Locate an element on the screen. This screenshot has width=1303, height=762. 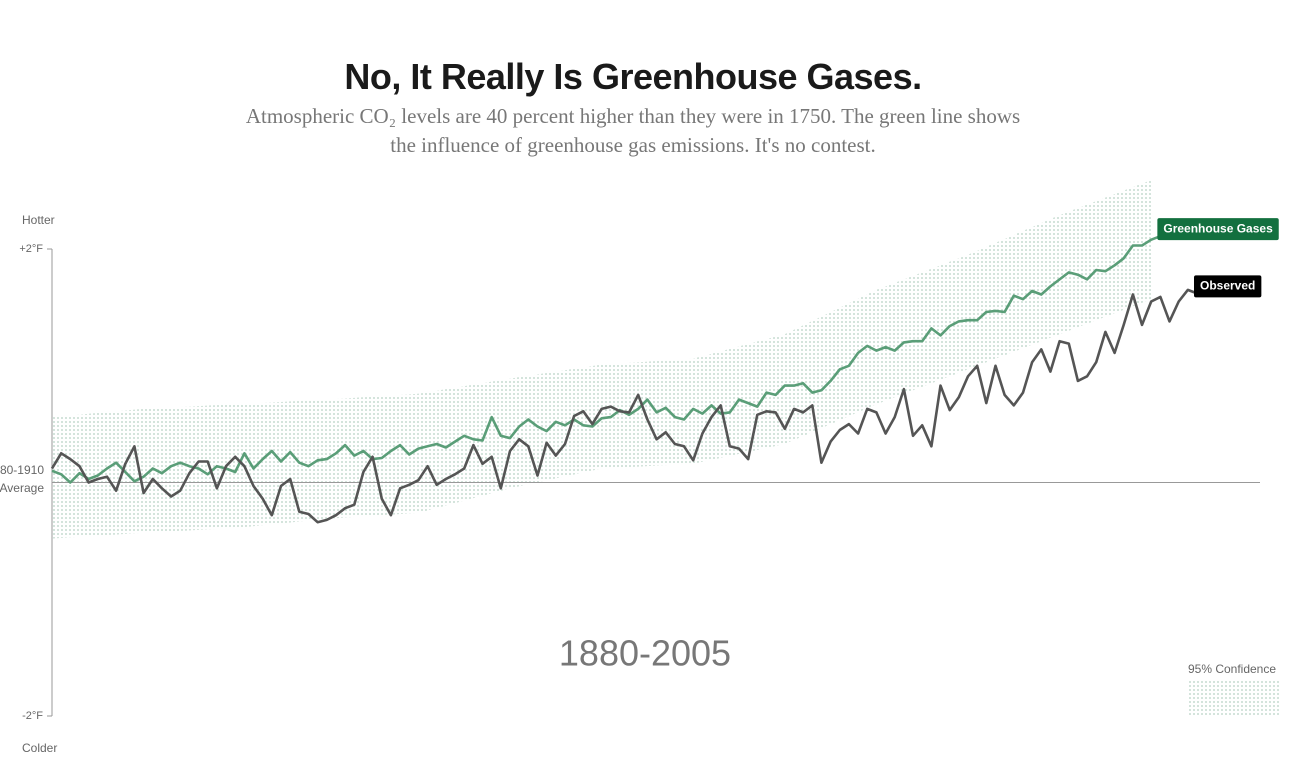
legend-label: 95% Confidence is located at coordinates (1232, 669).